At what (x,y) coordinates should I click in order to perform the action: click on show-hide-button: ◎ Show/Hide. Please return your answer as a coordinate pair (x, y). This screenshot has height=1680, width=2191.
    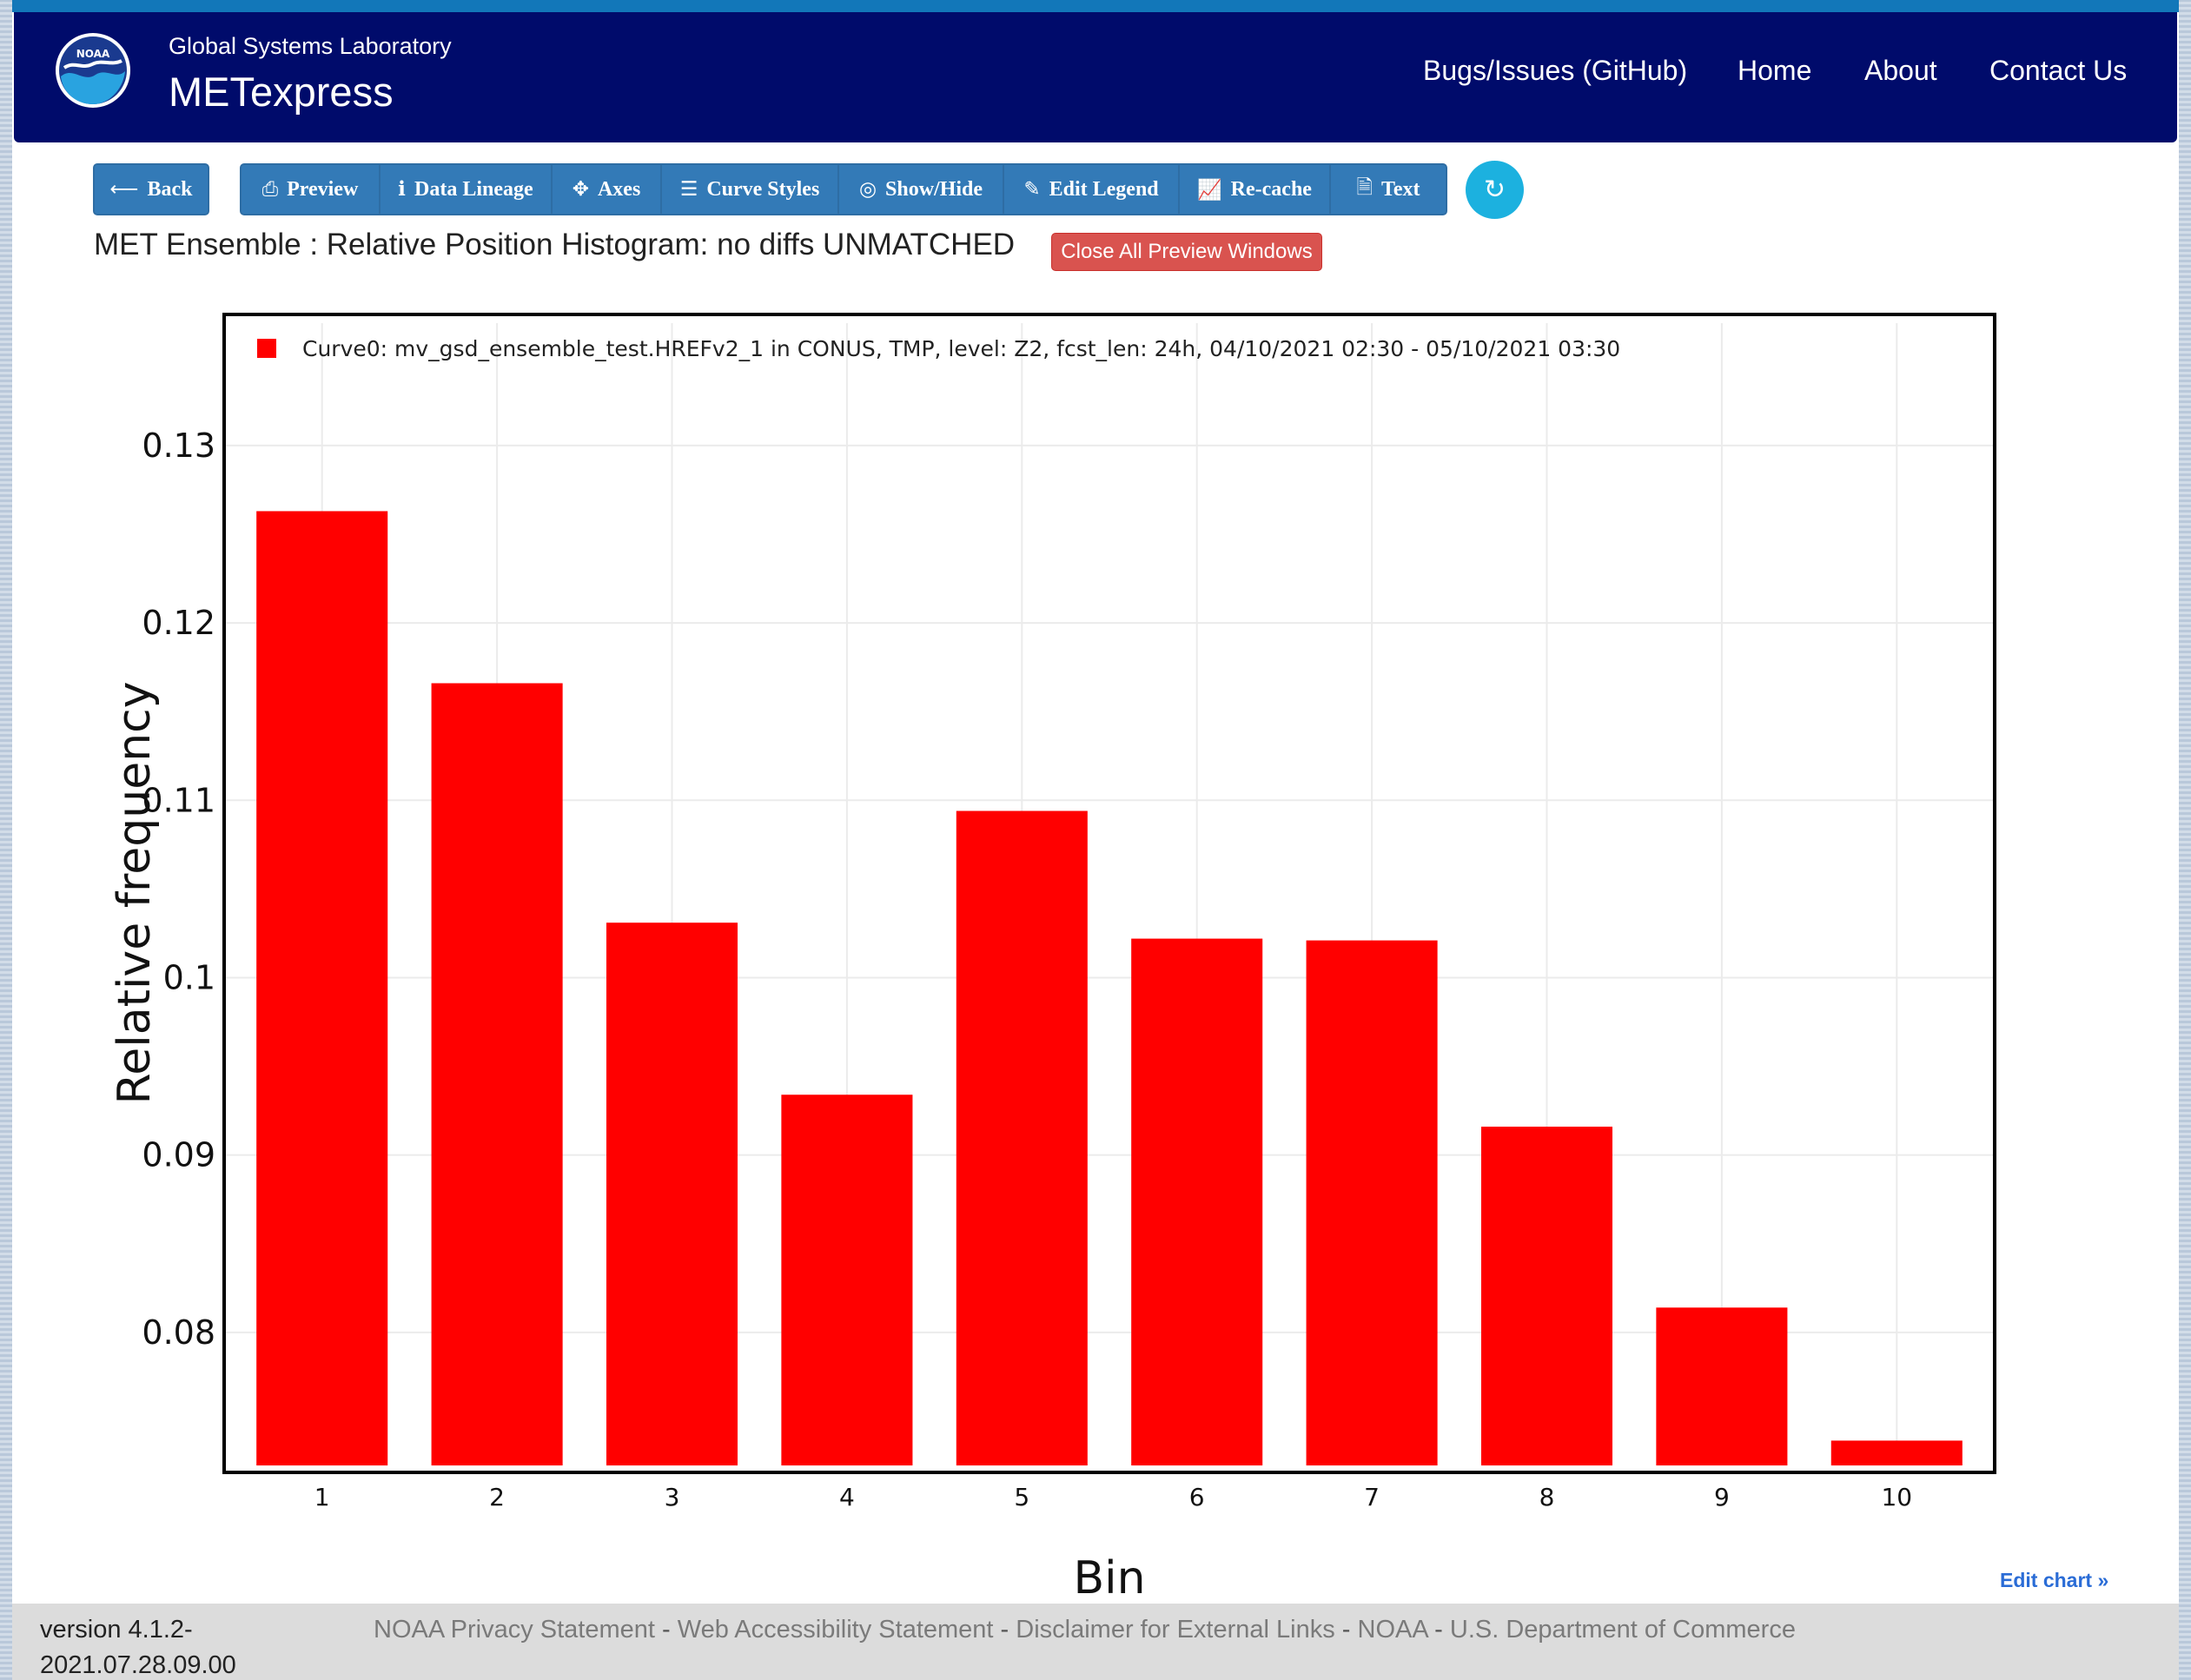
    Looking at the image, I should click on (921, 189).